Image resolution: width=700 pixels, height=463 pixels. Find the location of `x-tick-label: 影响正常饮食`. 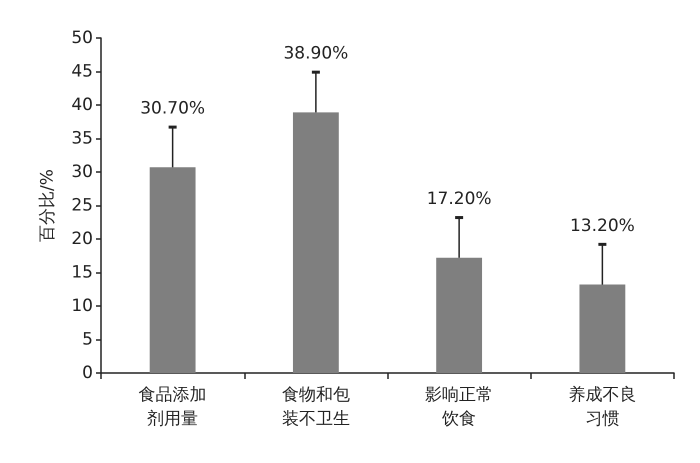

x-tick-label: 影响正常饮食 is located at coordinates (459, 407).